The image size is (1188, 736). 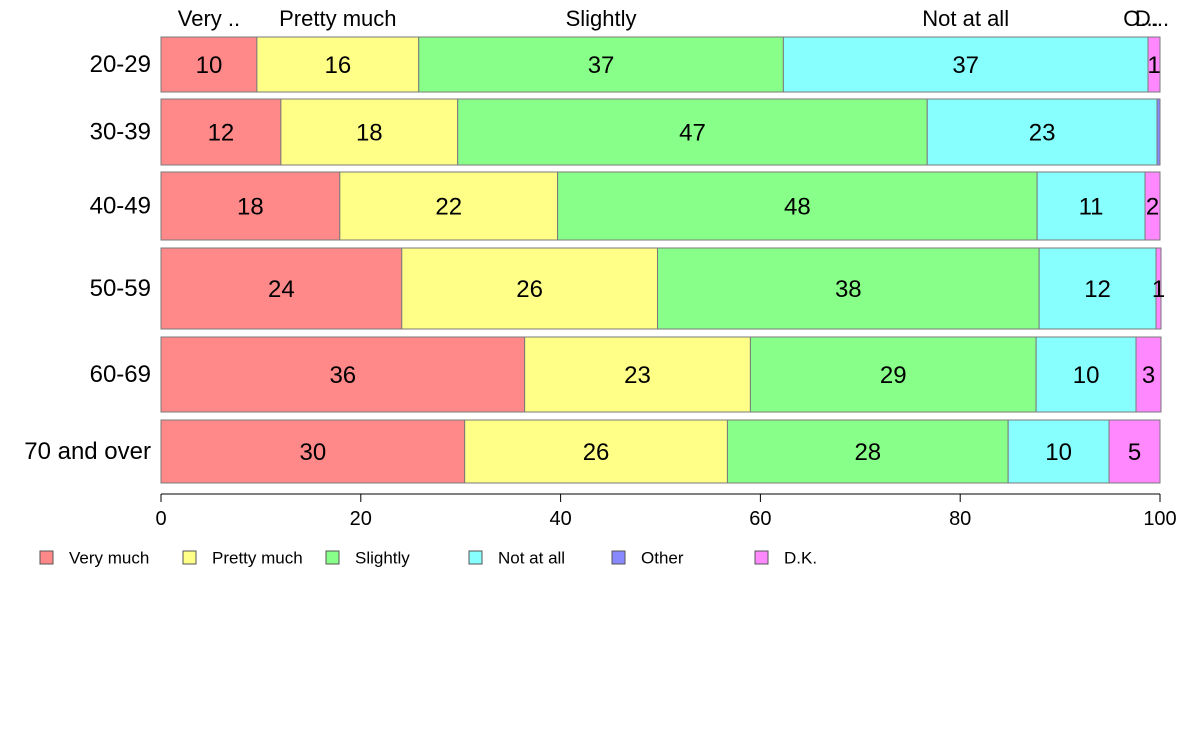 I want to click on legend-item: Slightly, so click(x=367, y=558).